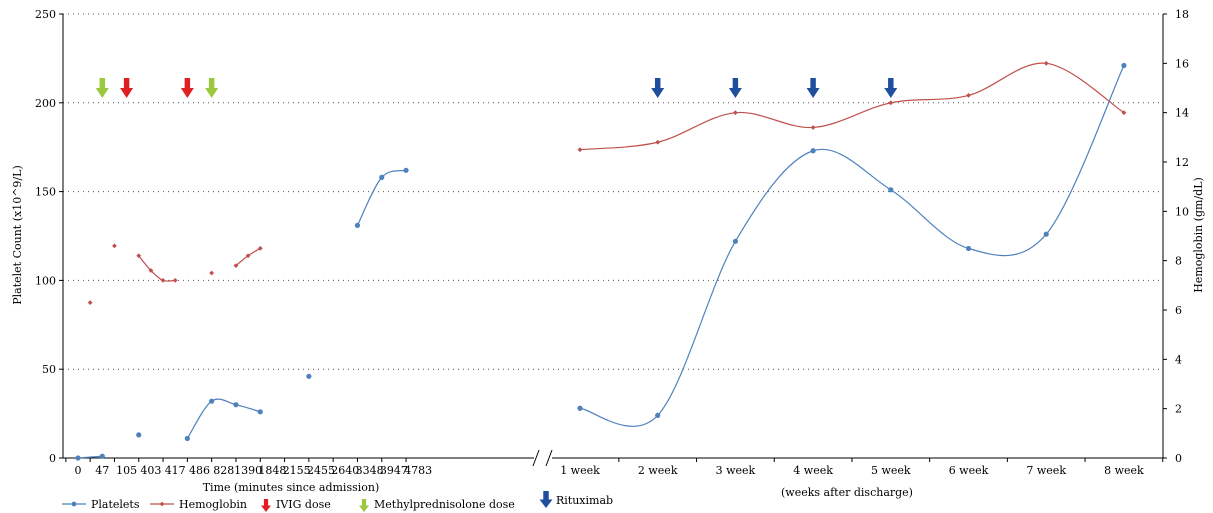  I want to click on x-tick-label-admission: 2640, so click(345, 470).